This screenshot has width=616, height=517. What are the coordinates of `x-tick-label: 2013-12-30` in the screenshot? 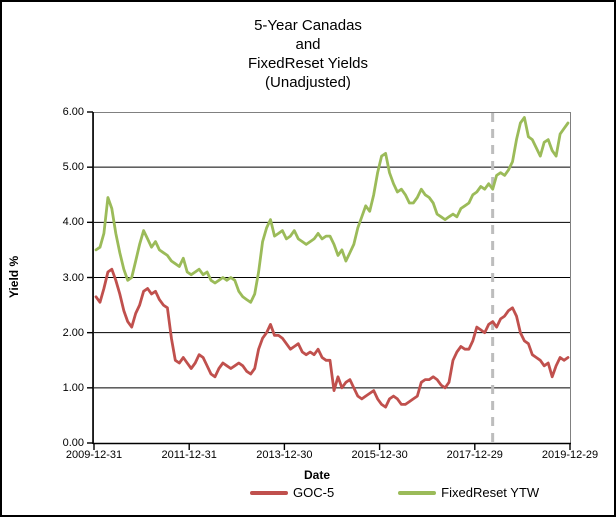 It's located at (284, 455).